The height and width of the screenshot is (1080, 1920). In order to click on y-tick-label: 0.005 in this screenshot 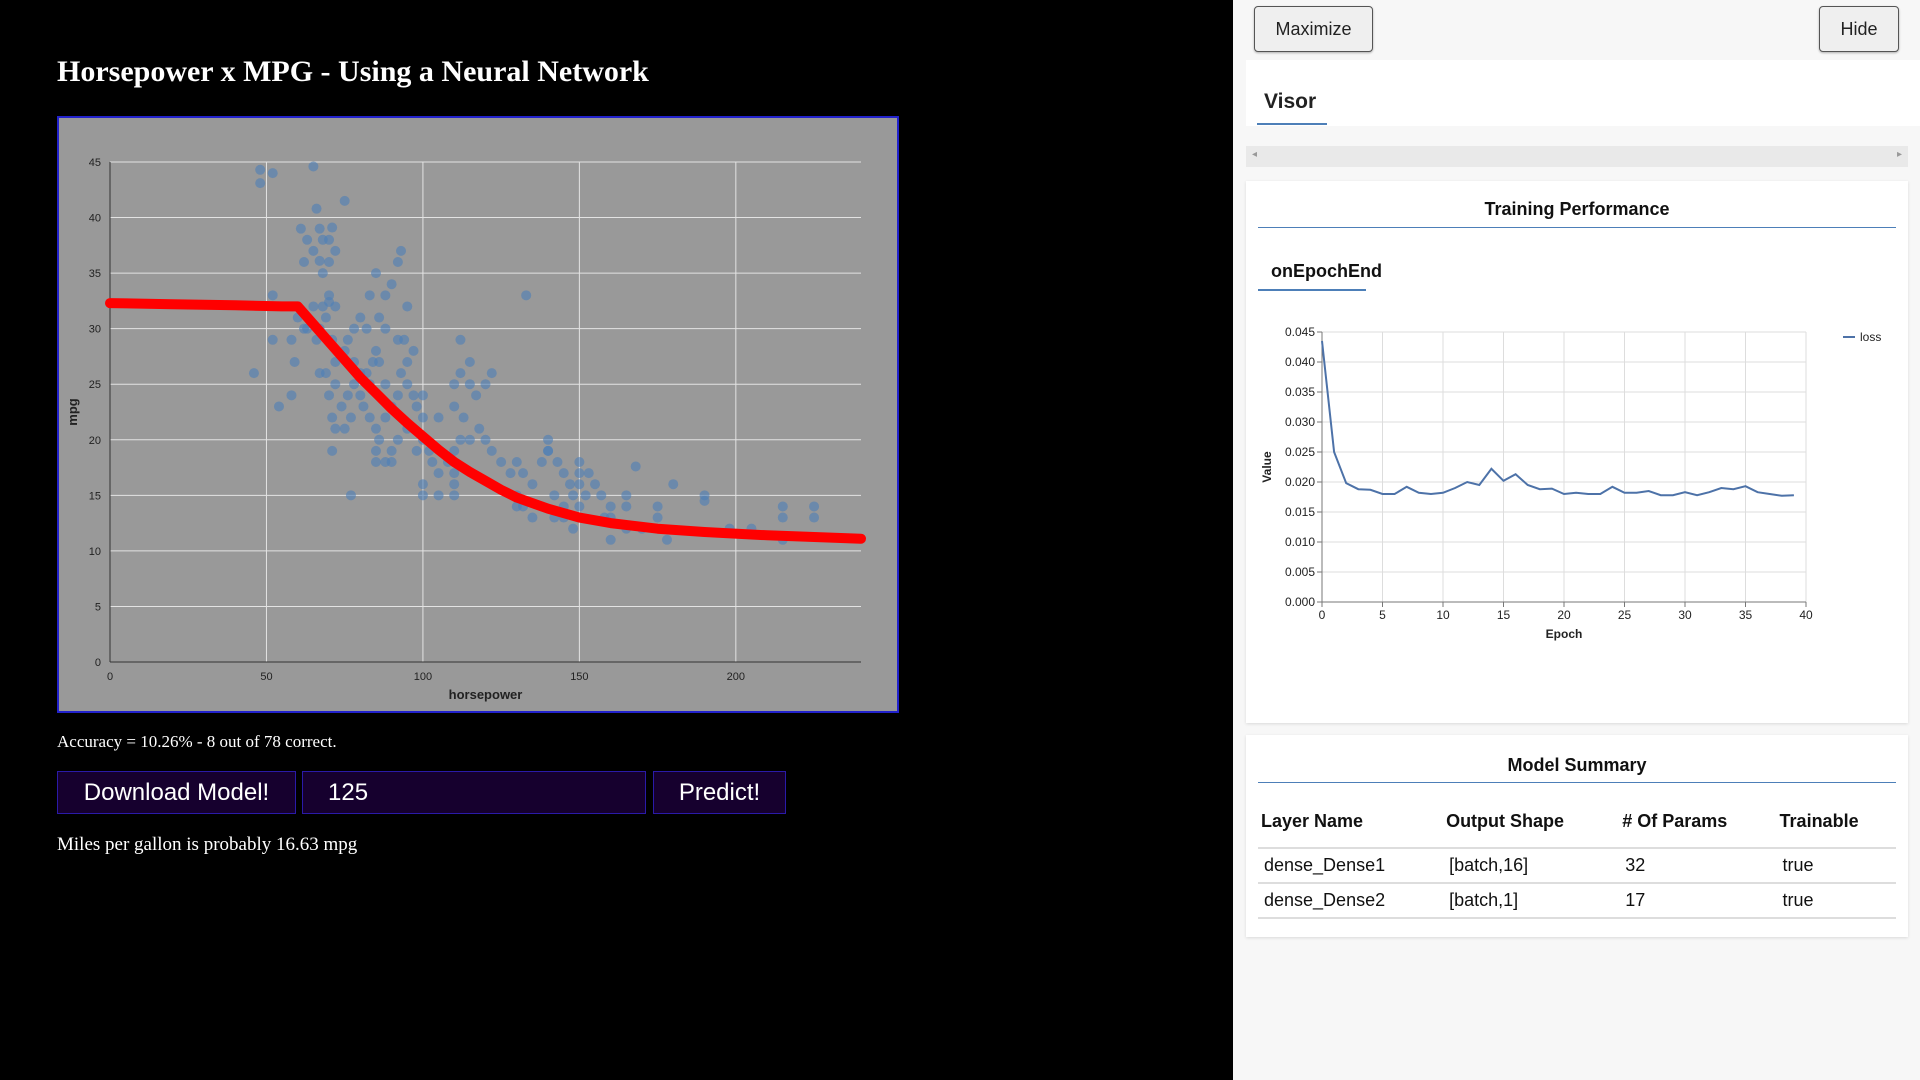, I will do `click(1300, 572)`.